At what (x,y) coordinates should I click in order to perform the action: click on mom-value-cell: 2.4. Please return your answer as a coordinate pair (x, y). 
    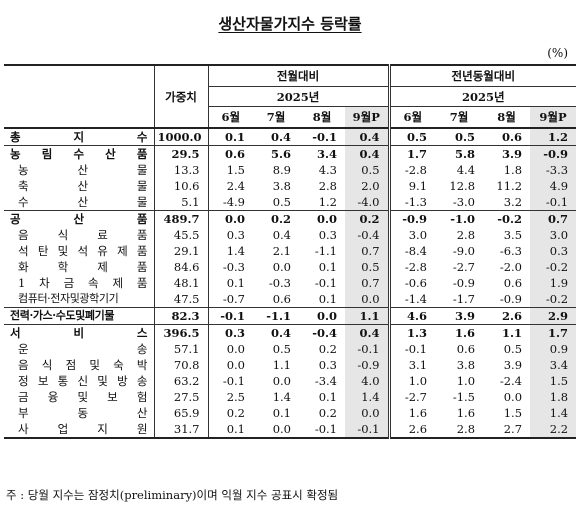
    Looking at the image, I should click on (230, 186).